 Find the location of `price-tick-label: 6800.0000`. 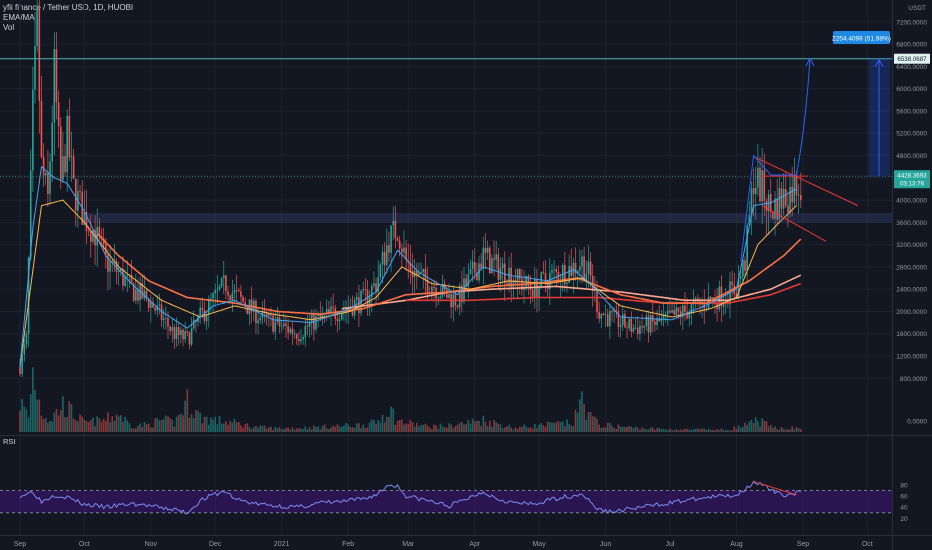

price-tick-label: 6800.0000 is located at coordinates (911, 45).